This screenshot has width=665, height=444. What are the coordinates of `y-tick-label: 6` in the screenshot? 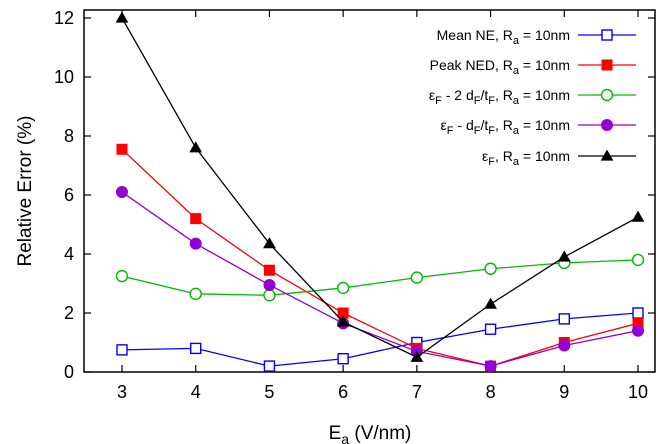 It's located at (69, 195).